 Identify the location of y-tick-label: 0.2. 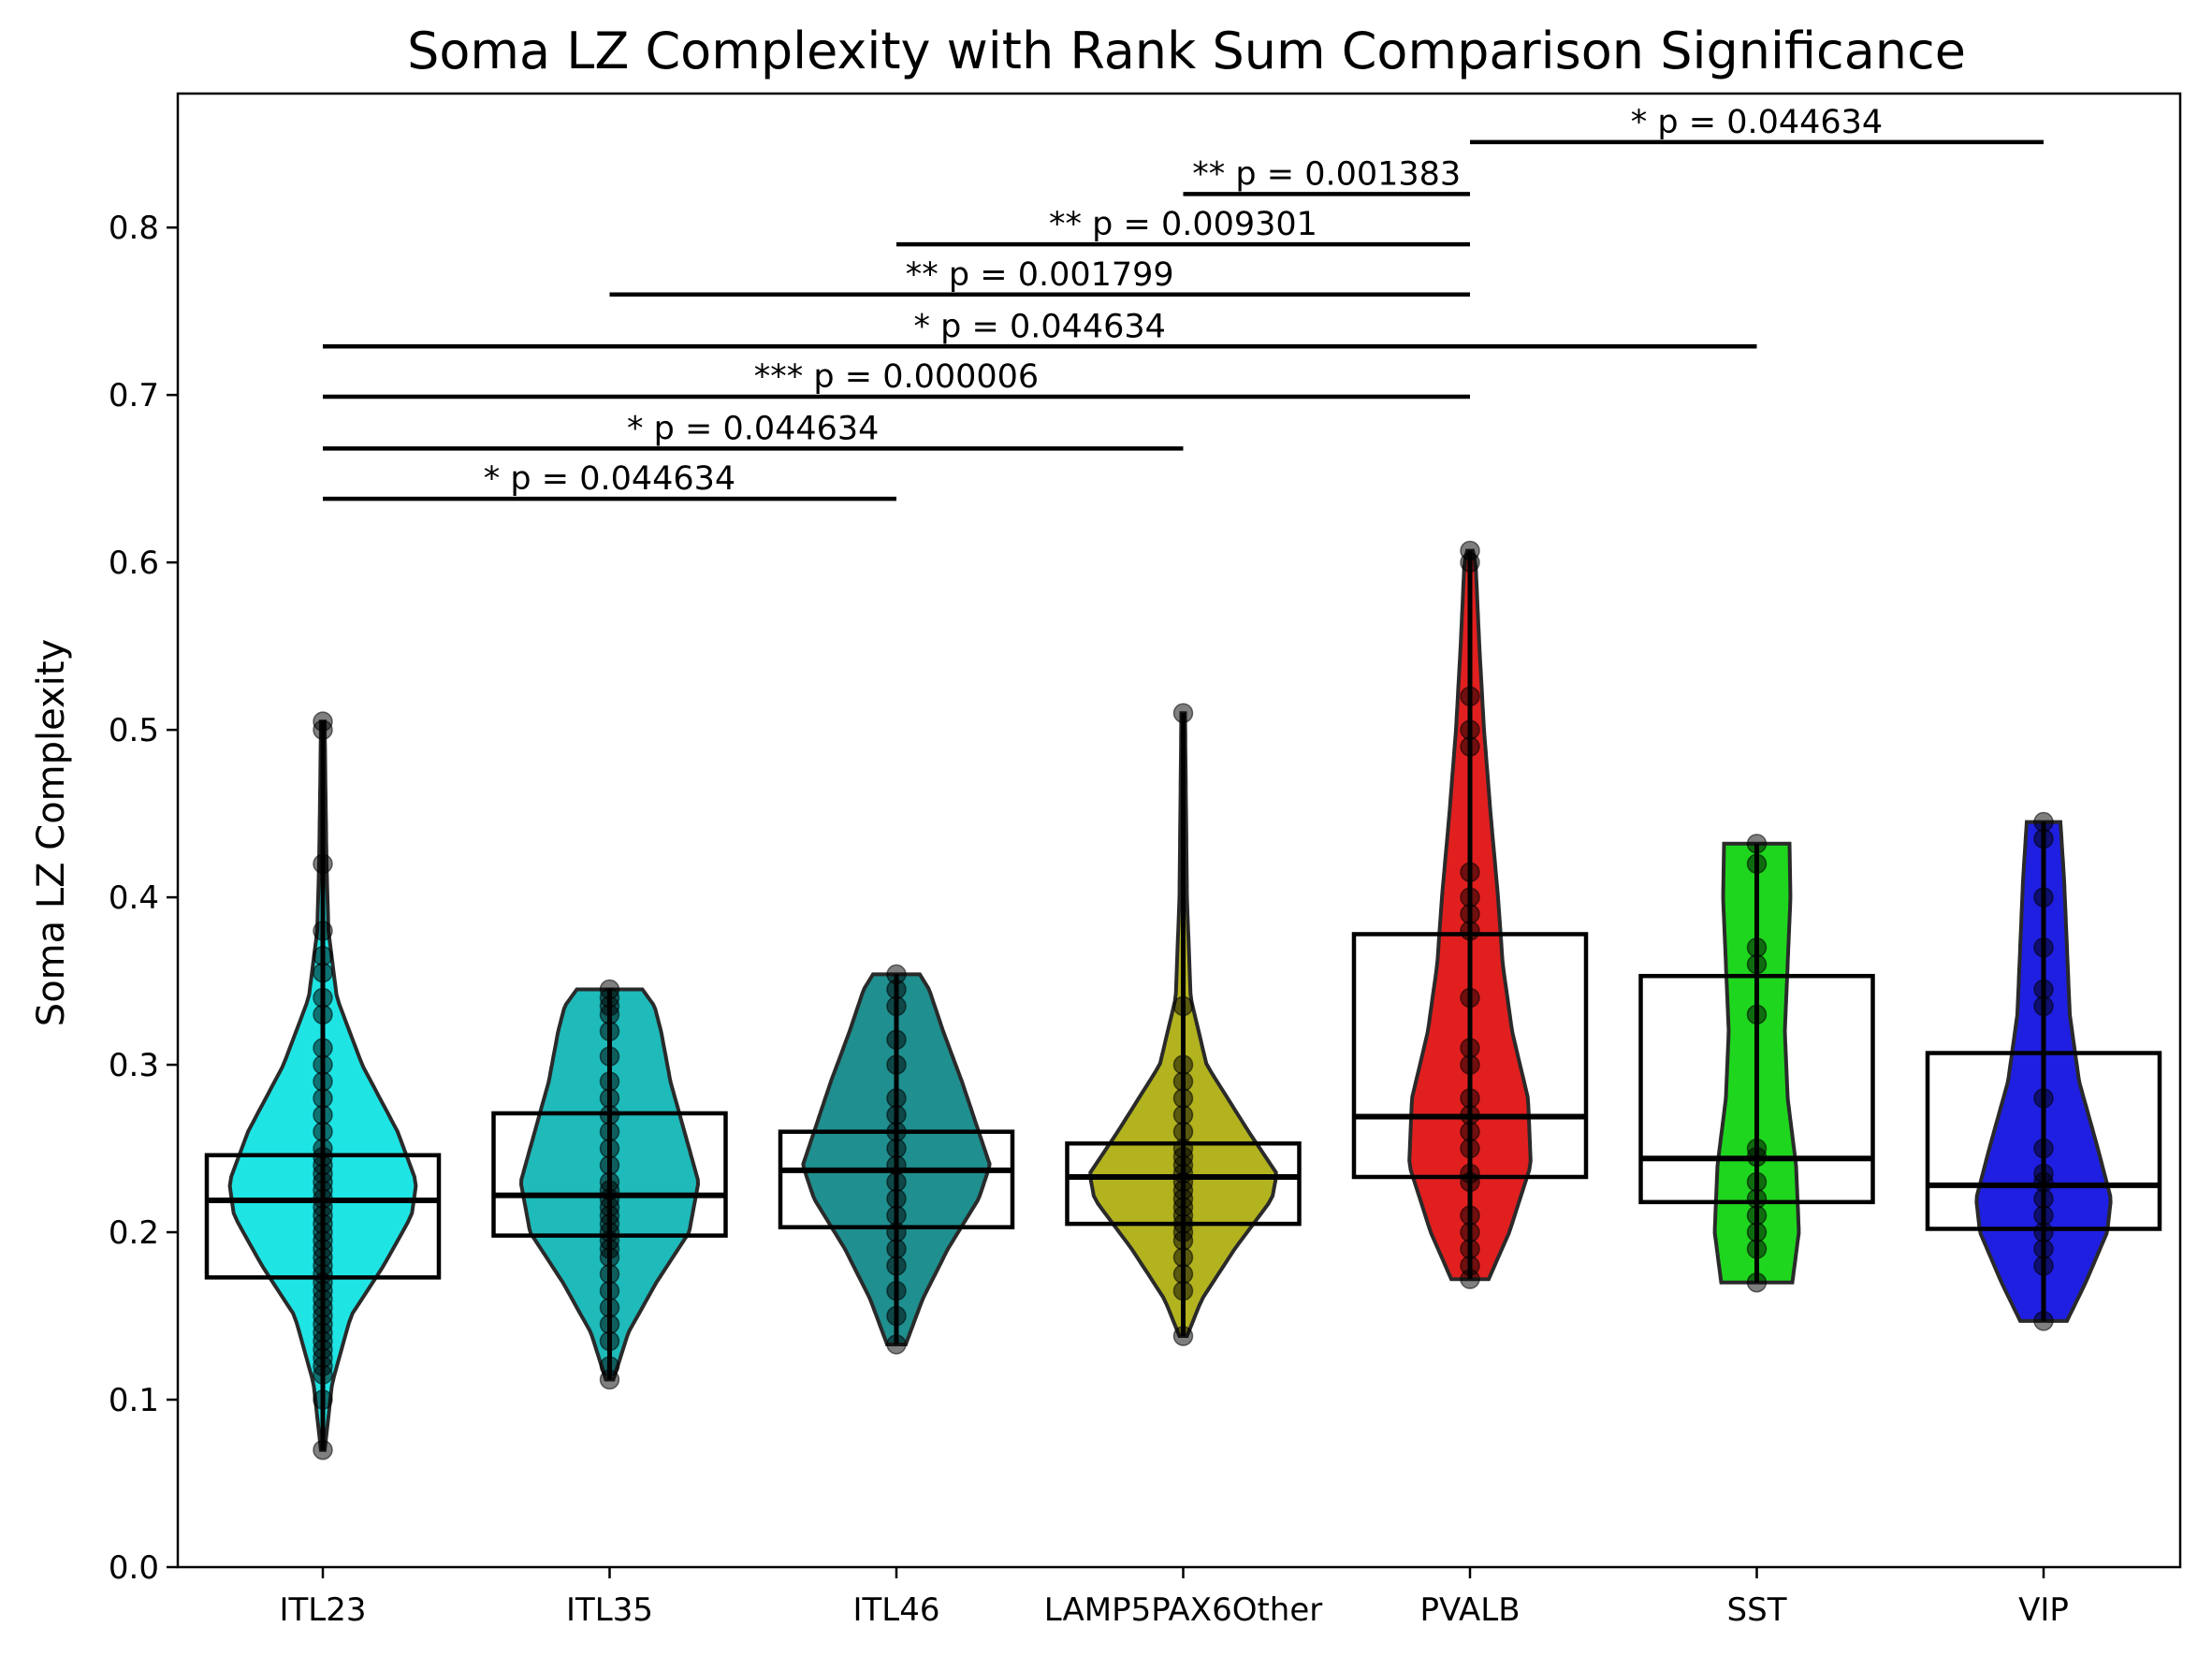
(134, 1233).